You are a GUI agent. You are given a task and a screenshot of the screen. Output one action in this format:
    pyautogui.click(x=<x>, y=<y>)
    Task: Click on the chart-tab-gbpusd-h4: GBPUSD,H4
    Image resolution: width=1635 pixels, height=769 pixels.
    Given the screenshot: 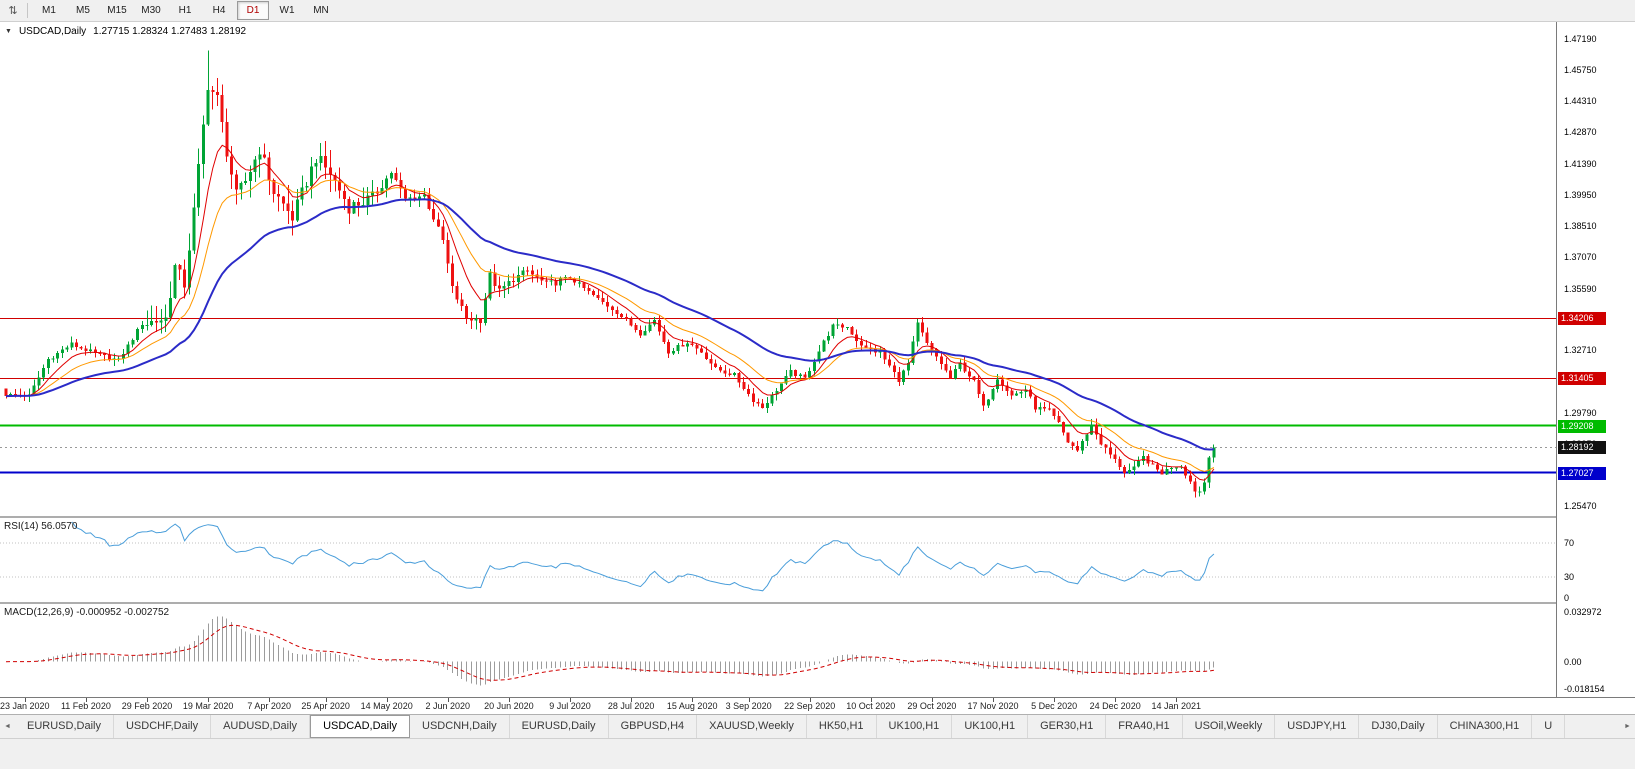 What is the action you would take?
    pyautogui.click(x=653, y=726)
    